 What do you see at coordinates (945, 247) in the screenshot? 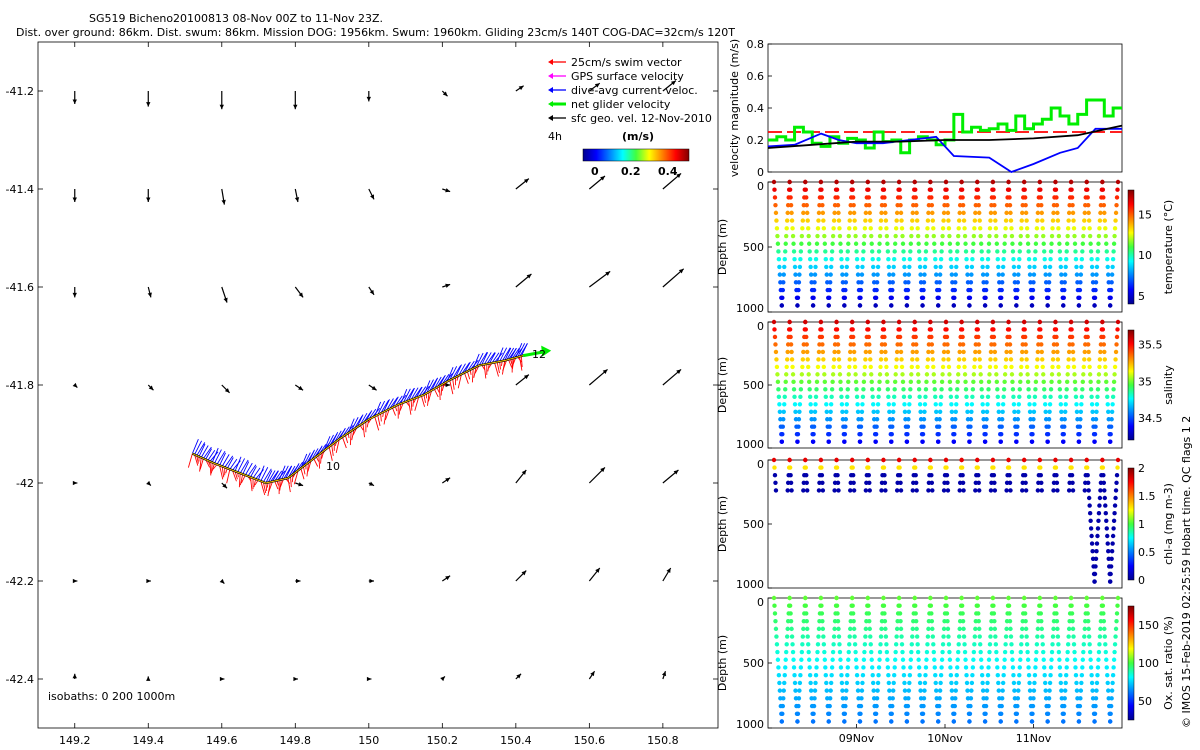
I see `section-axes-frame` at bounding box center [945, 247].